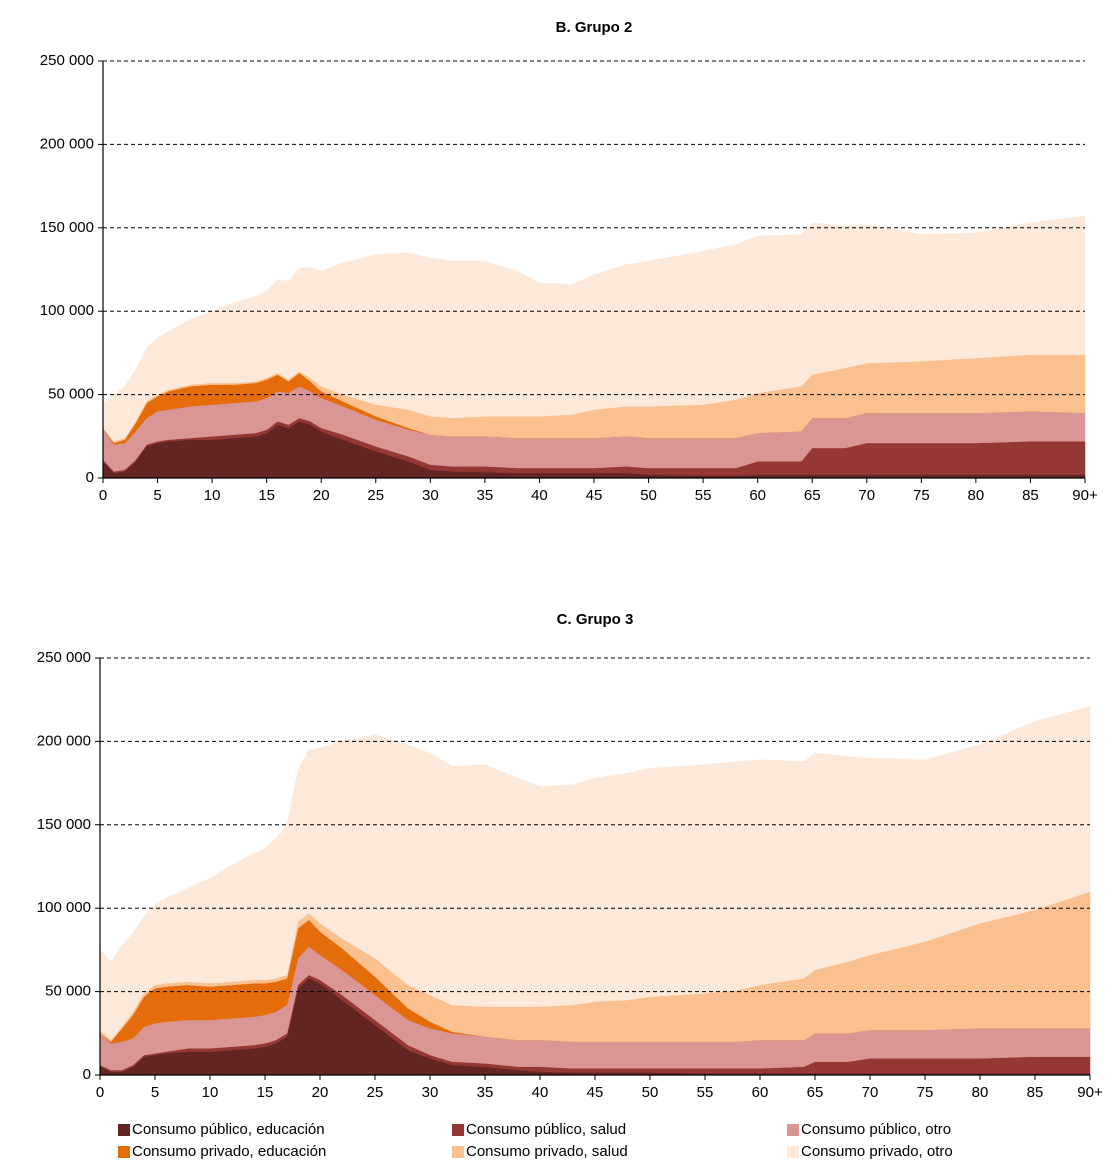  Describe the element at coordinates (228, 1129) in the screenshot. I see `legend-label: Consumo público, educación` at that location.